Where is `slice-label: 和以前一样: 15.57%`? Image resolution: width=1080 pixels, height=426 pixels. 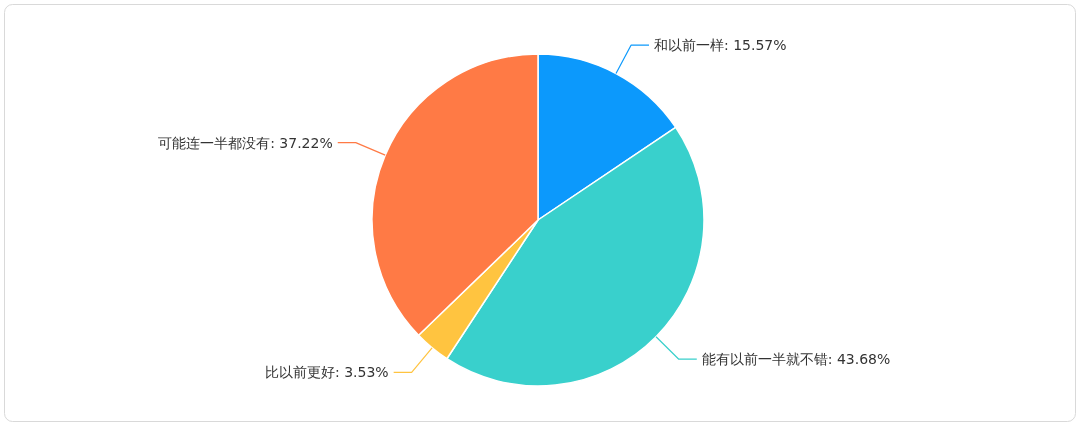
slice-label: 和以前一样: 15.57% is located at coordinates (720, 45).